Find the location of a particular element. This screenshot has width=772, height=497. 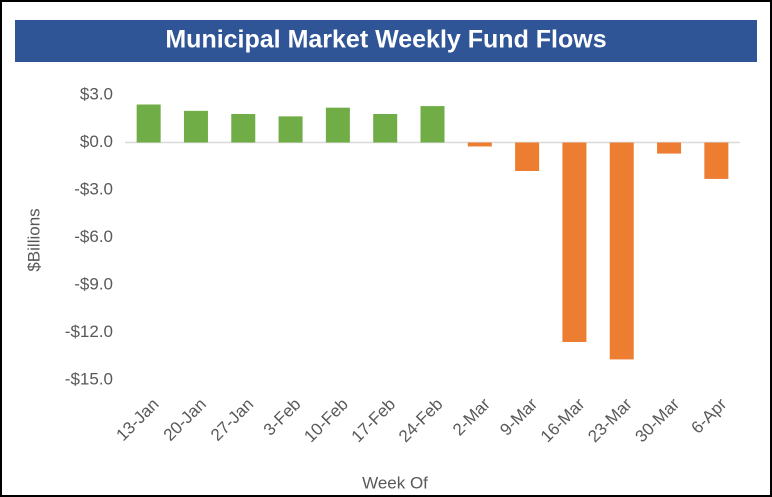

y-tick-label: $3.0 is located at coordinates (96, 93).